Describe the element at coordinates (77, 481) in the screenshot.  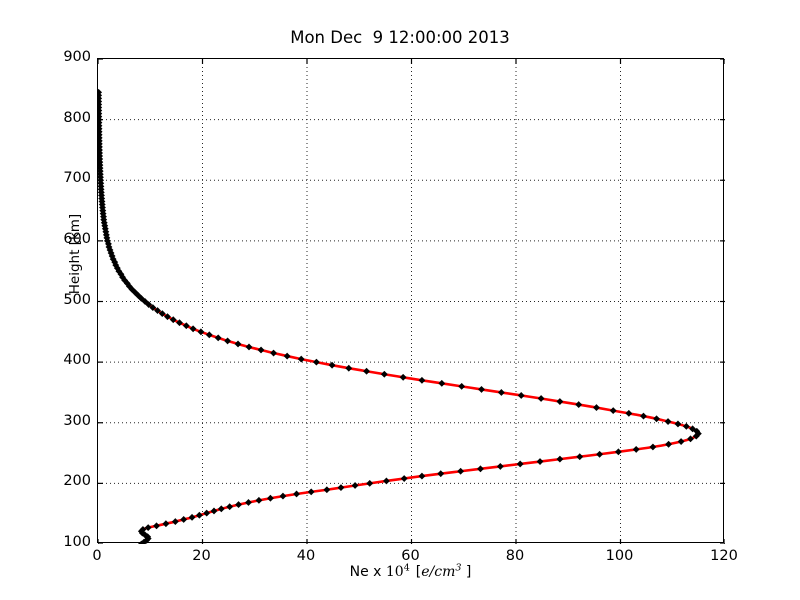
I see `y-tick-label: 200` at that location.